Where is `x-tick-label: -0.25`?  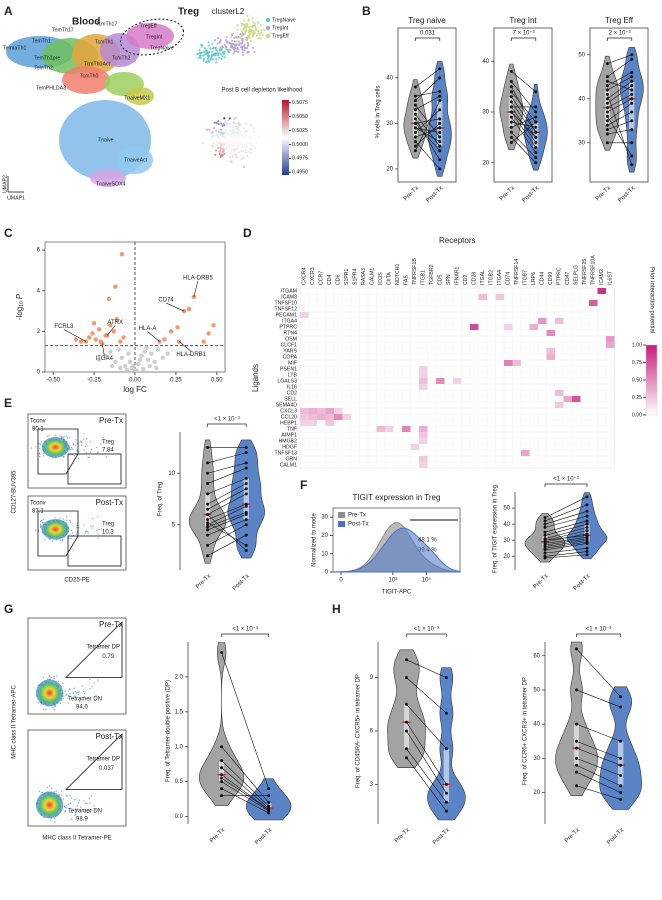
x-tick-label: -0.25 is located at coordinates (94, 381).